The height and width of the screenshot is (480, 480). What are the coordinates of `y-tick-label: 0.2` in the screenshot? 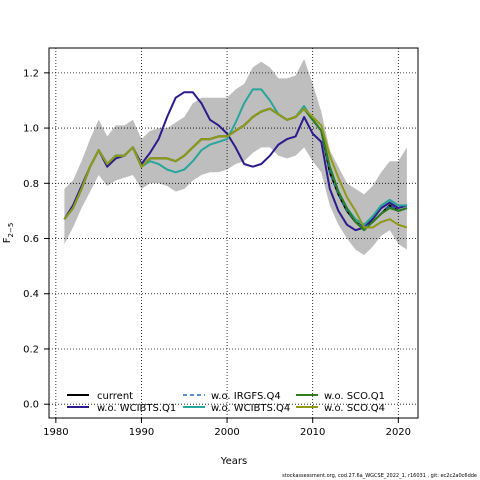 It's located at (31, 349).